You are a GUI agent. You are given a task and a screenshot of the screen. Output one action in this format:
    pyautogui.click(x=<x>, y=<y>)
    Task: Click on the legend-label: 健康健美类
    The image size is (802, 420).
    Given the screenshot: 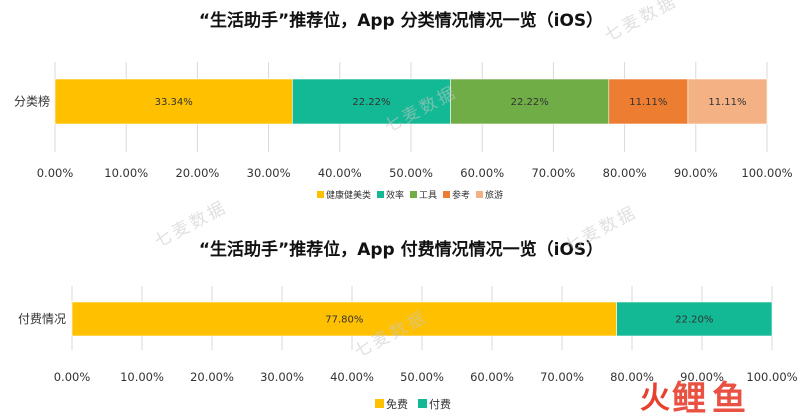 What is the action you would take?
    pyautogui.click(x=348, y=195)
    